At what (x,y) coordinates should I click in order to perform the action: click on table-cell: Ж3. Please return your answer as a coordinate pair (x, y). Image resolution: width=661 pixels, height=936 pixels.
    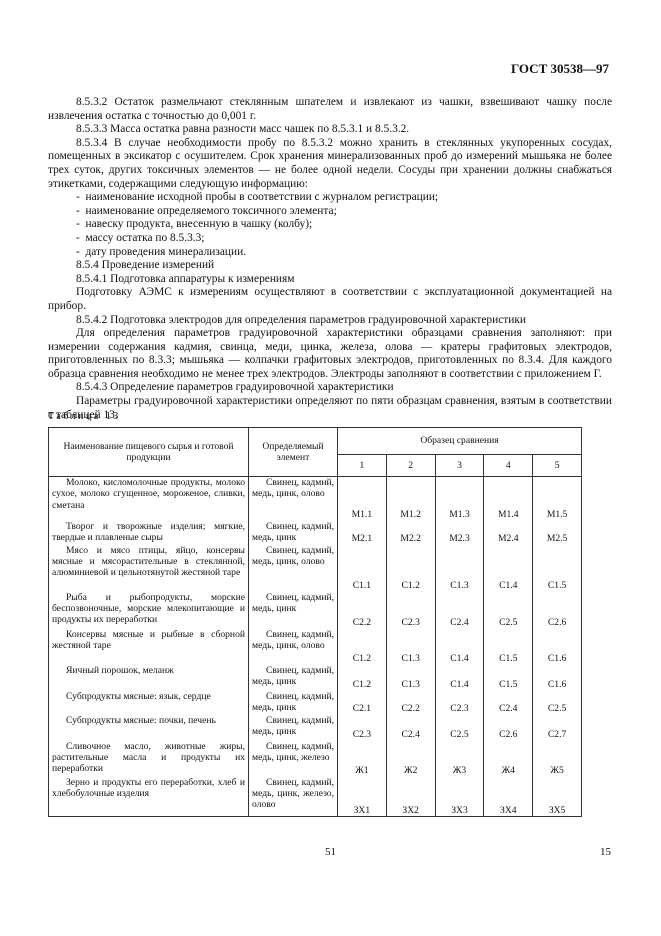
    Looking at the image, I should click on (459, 758).